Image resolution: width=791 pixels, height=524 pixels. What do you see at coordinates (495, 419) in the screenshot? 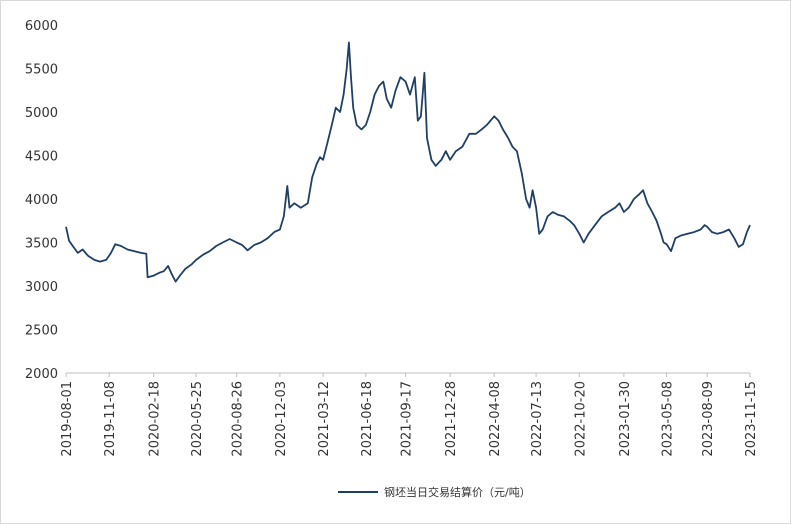
I see `x-tick-label: 2022-04-08` at bounding box center [495, 419].